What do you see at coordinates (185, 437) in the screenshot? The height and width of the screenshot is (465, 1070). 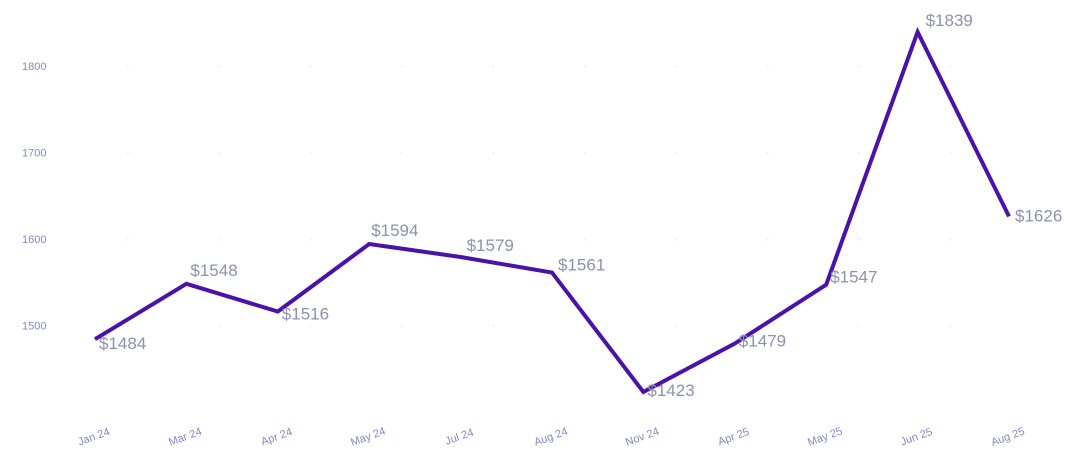 I see `x-axis-tick-label: Mar 24` at bounding box center [185, 437].